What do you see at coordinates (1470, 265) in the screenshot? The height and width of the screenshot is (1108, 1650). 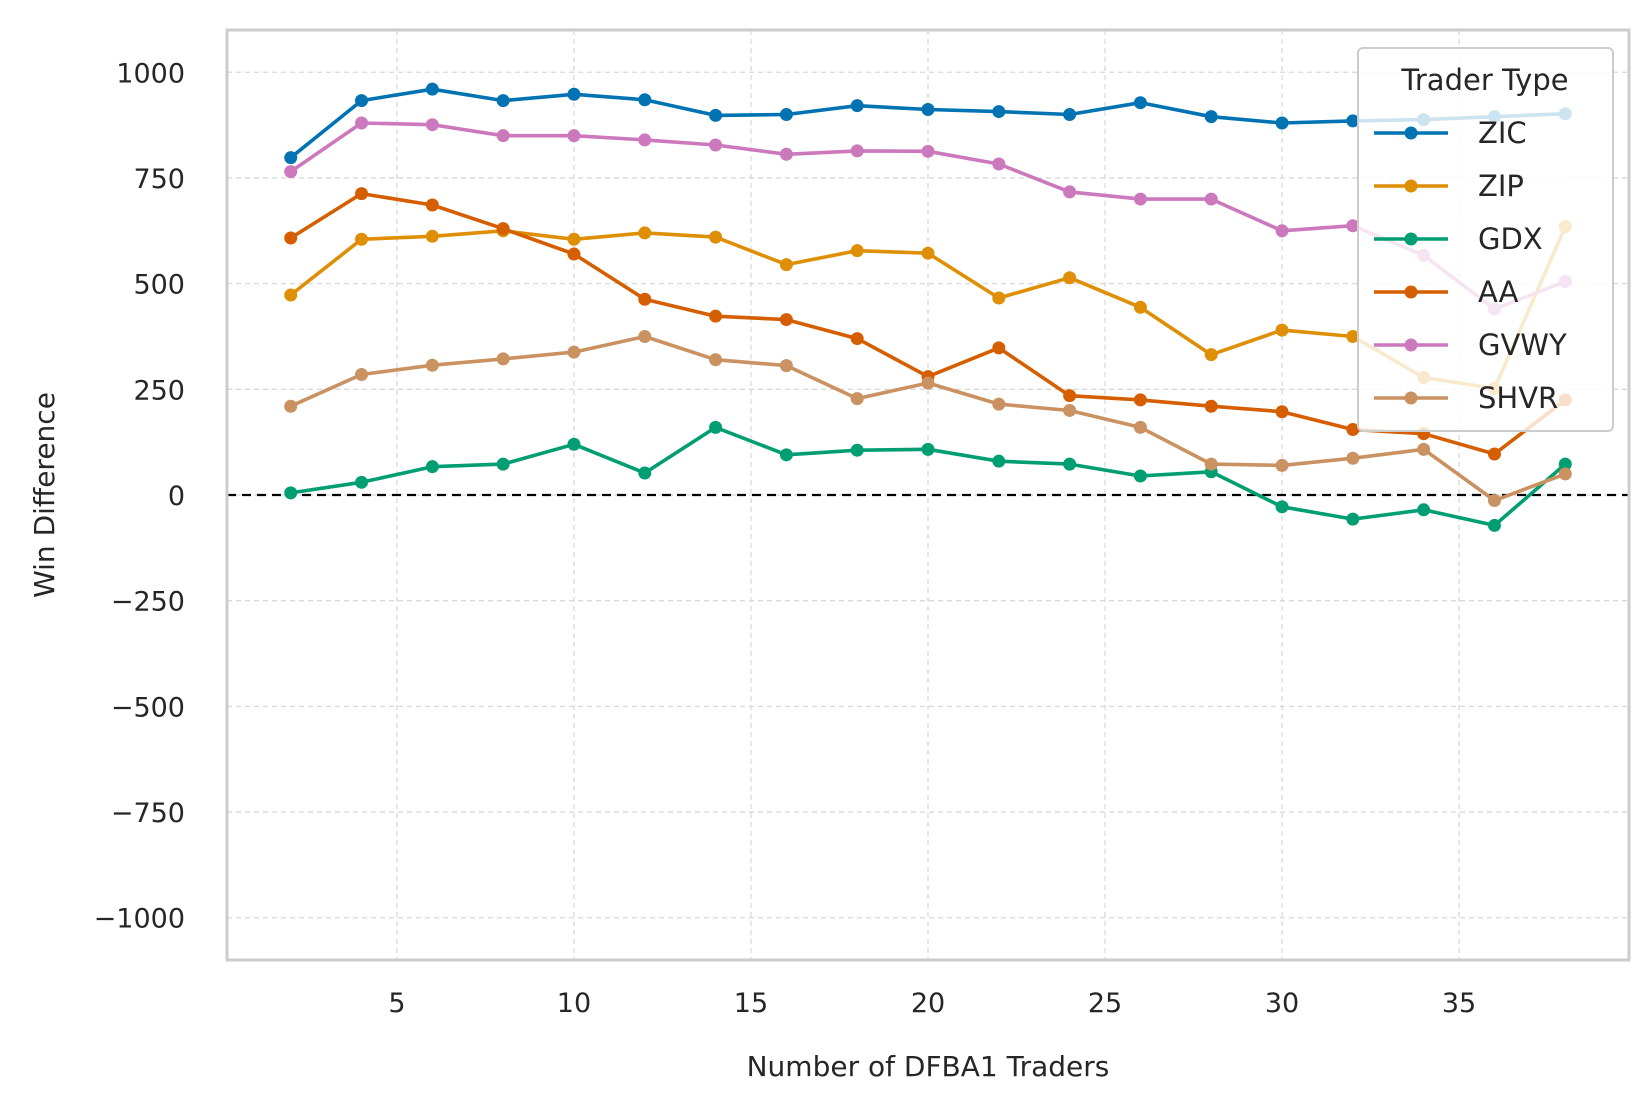 I see `legend-items: ZIC ZIP GDX AA GVWY SHVR` at bounding box center [1470, 265].